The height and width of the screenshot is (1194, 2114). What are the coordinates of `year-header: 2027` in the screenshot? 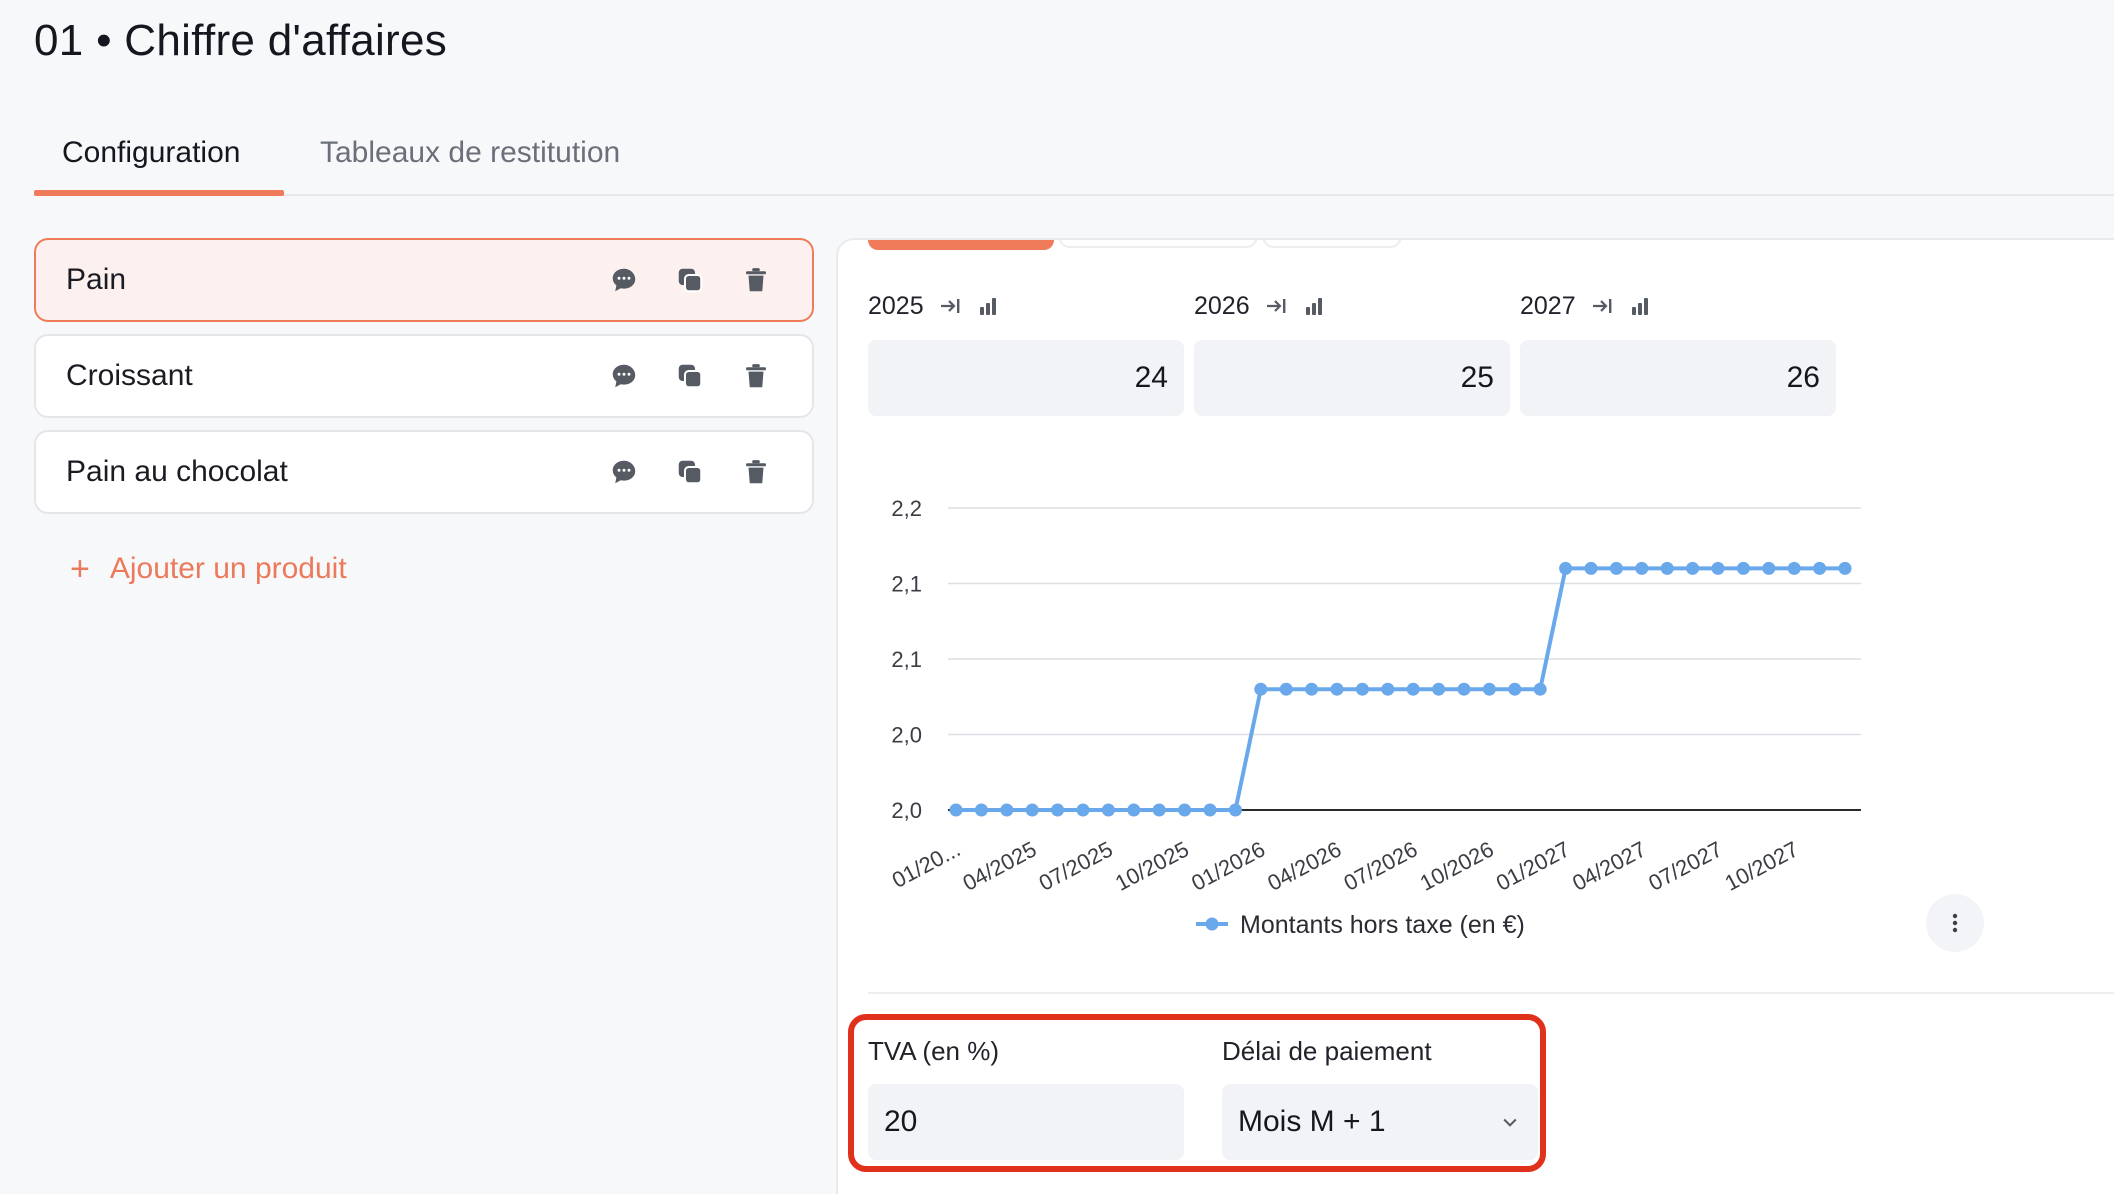 It's located at (1678, 306).